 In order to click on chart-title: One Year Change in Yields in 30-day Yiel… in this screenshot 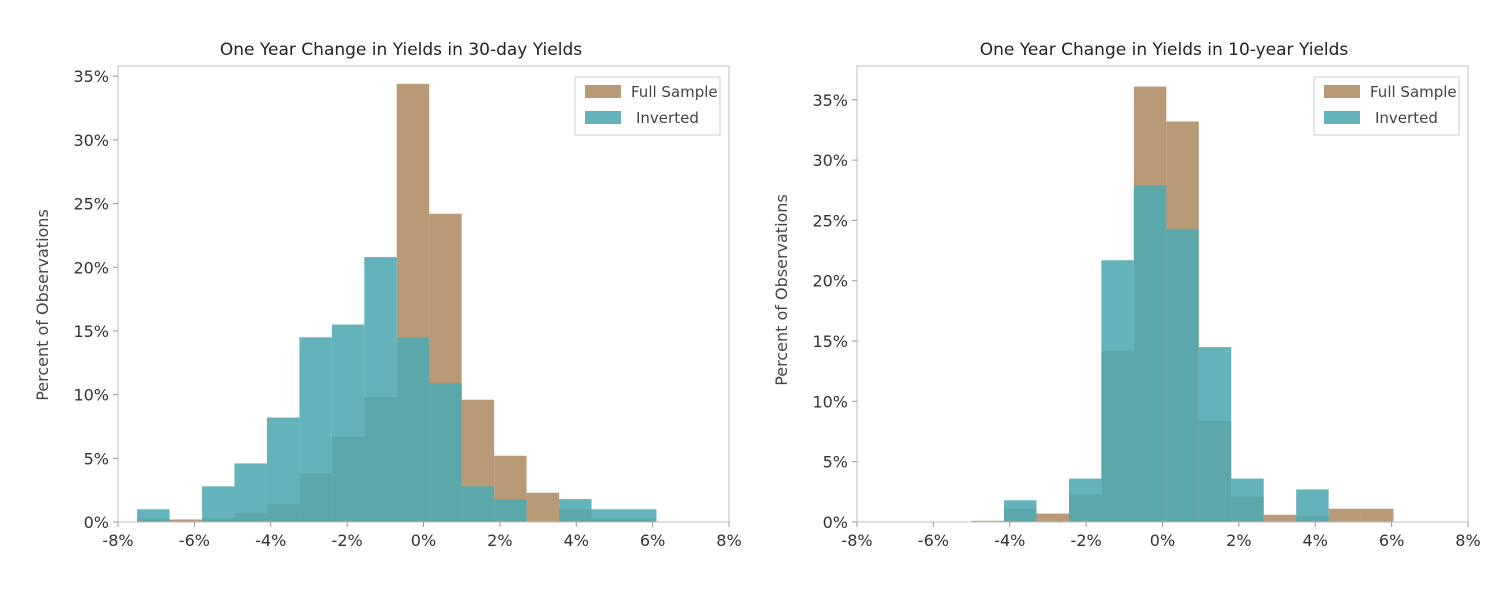, I will do `click(401, 50)`.